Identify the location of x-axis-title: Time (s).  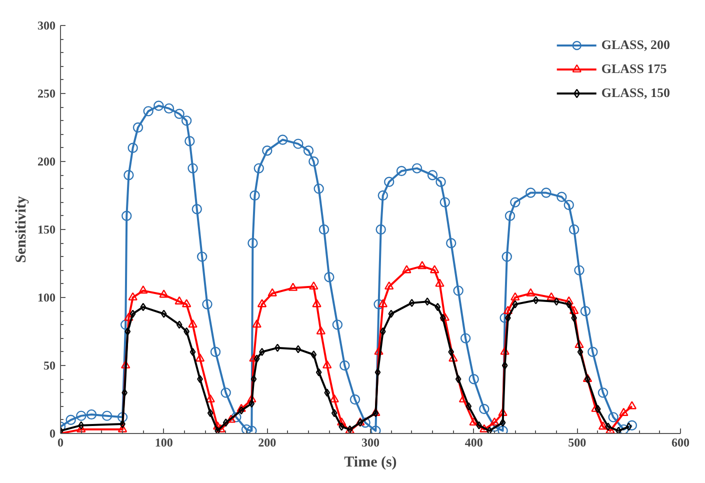
(370, 462).